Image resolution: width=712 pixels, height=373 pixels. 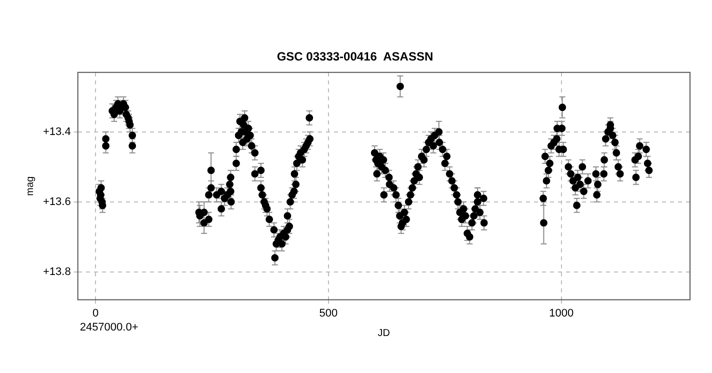 I want to click on text: 2457000.0+, so click(x=109, y=327).